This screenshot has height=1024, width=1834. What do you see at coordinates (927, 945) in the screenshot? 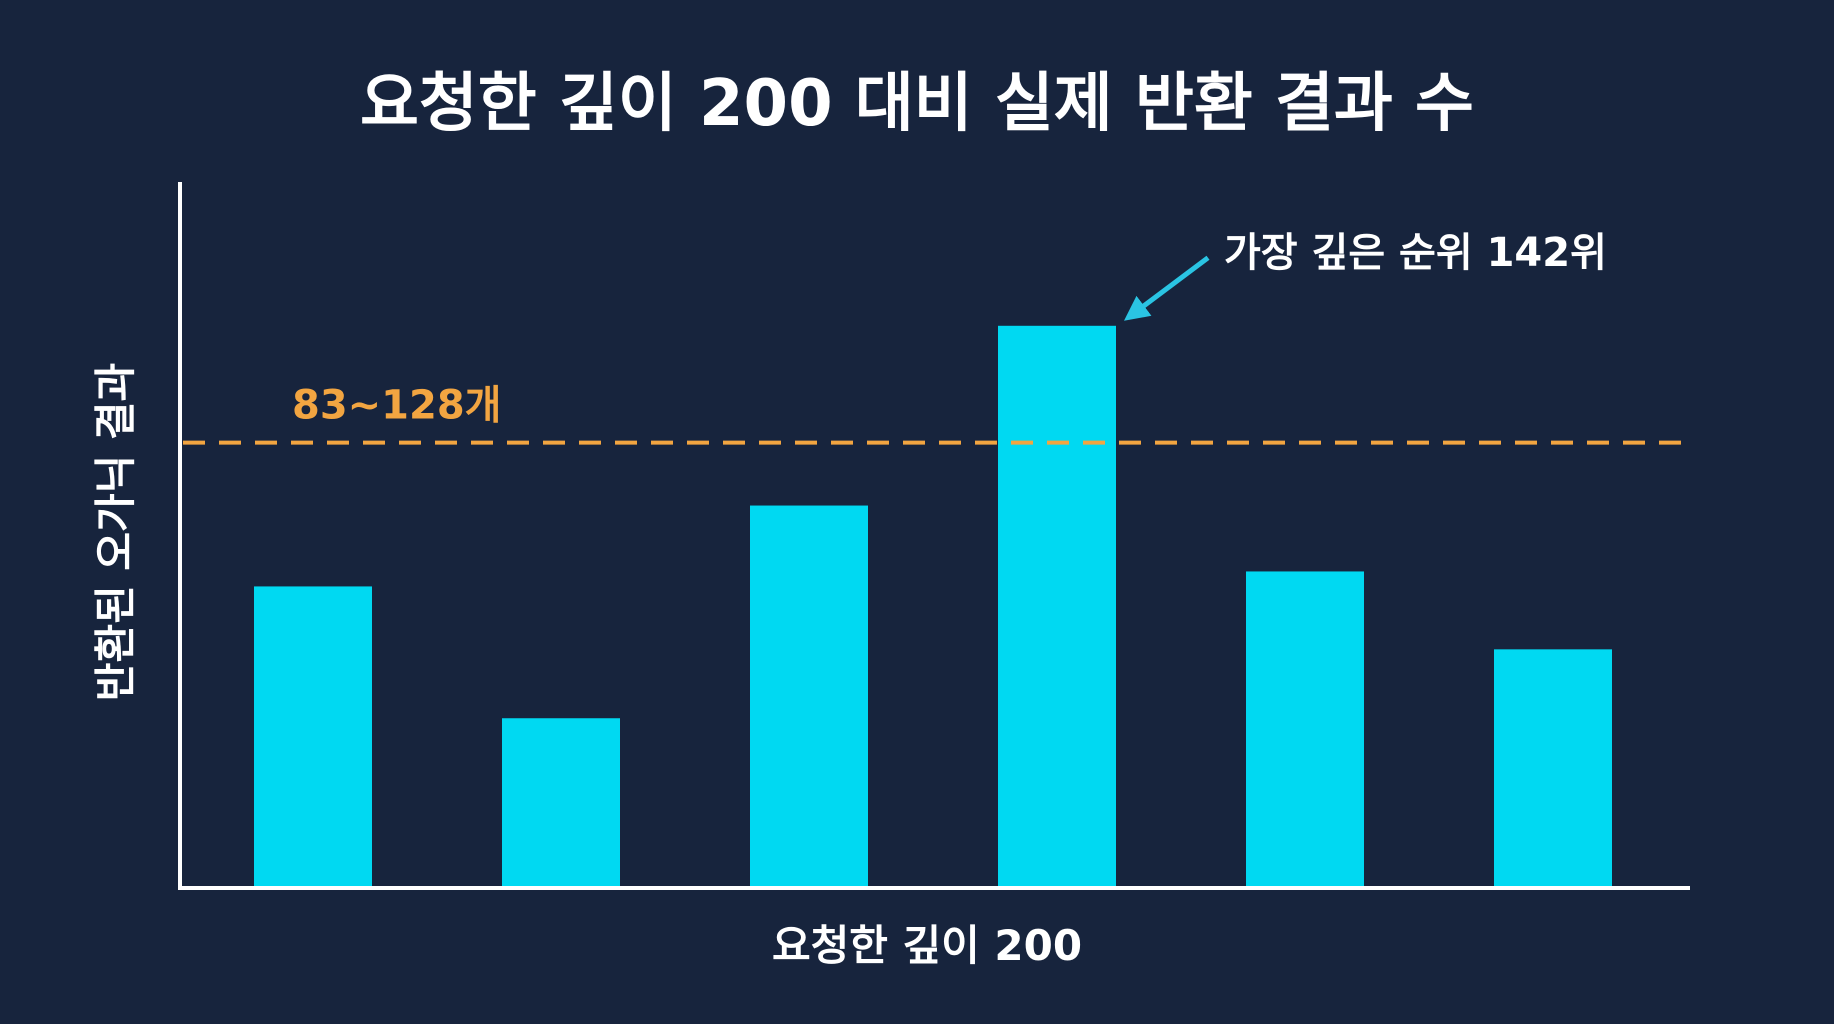
I see `x-axis-label: 요청한 깊이 200` at bounding box center [927, 945].